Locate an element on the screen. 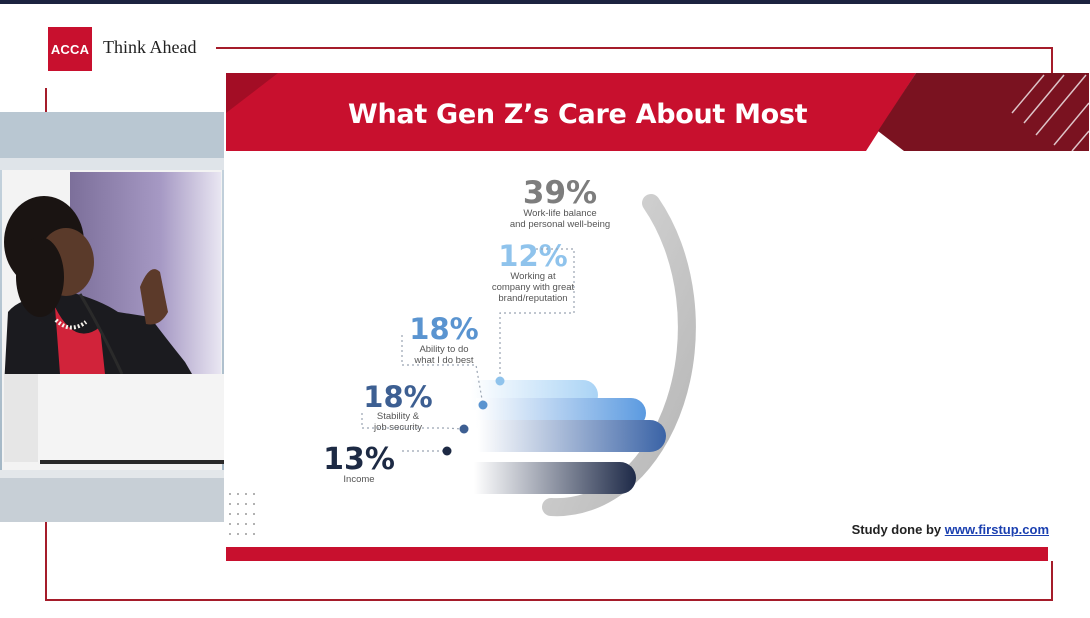 This screenshot has height=618, width=1090. study-credit: Study done by www.firstup.com is located at coordinates (950, 529).